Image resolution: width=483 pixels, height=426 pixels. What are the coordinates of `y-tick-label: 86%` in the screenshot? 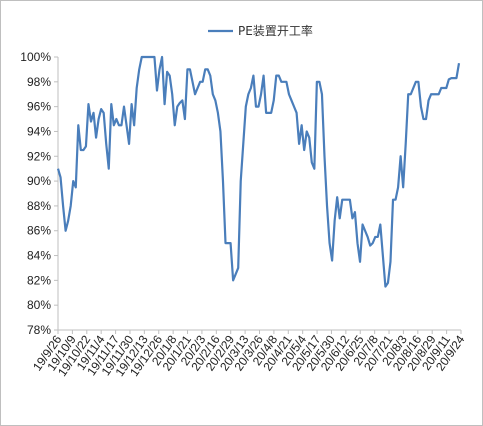 It's located at (39, 231).